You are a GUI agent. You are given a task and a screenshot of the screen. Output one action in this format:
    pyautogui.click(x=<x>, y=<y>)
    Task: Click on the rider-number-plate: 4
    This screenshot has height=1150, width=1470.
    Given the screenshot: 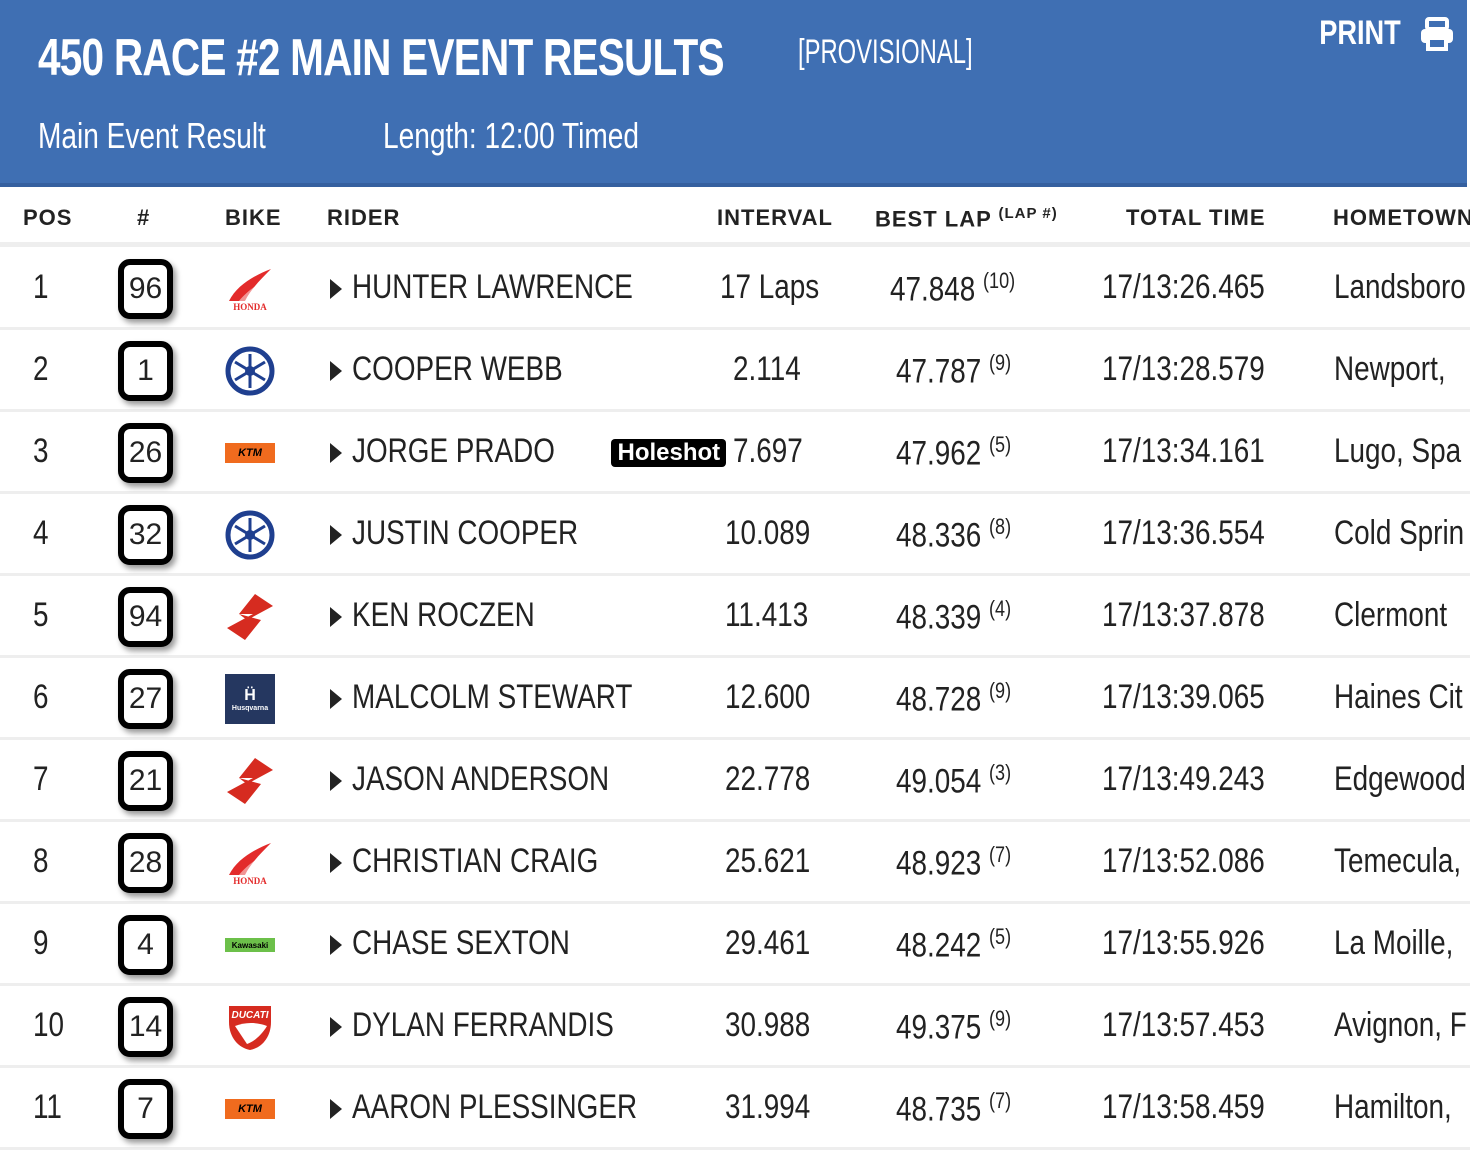 What is the action you would take?
    pyautogui.click(x=145, y=945)
    